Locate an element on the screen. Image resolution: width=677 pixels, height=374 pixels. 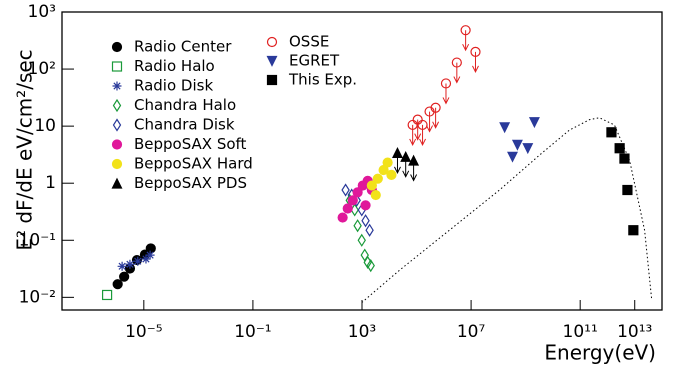
y-tick-label: 10⁻¹ is located at coordinates (37, 240).